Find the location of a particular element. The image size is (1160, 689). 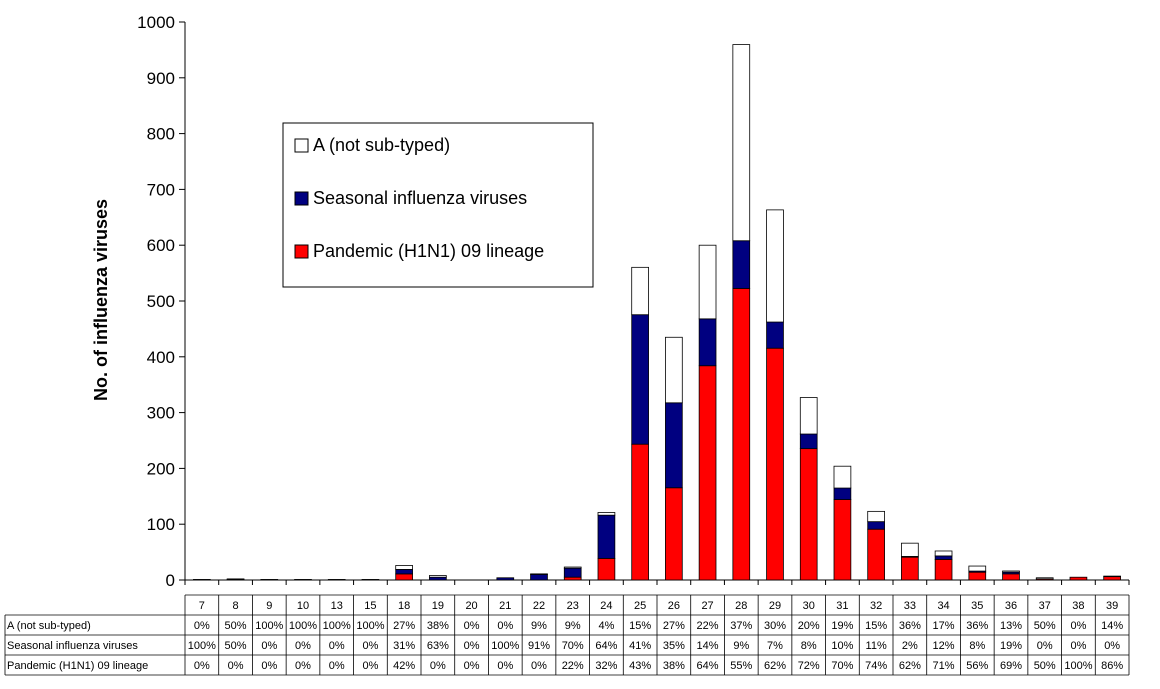

table-cell: 35% is located at coordinates (674, 646).